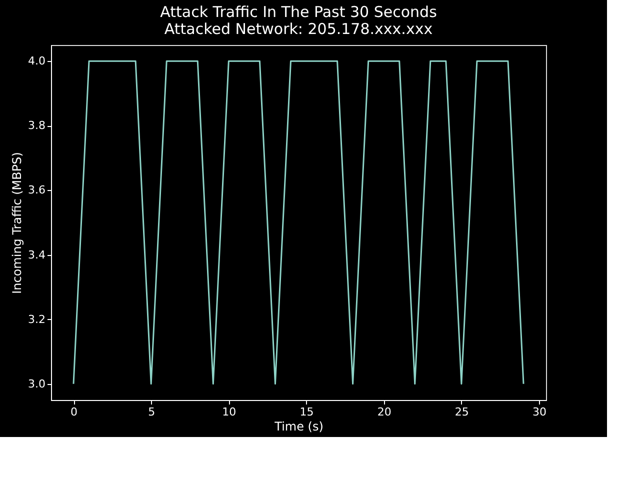  I want to click on x-tick-label: 10, so click(229, 412).